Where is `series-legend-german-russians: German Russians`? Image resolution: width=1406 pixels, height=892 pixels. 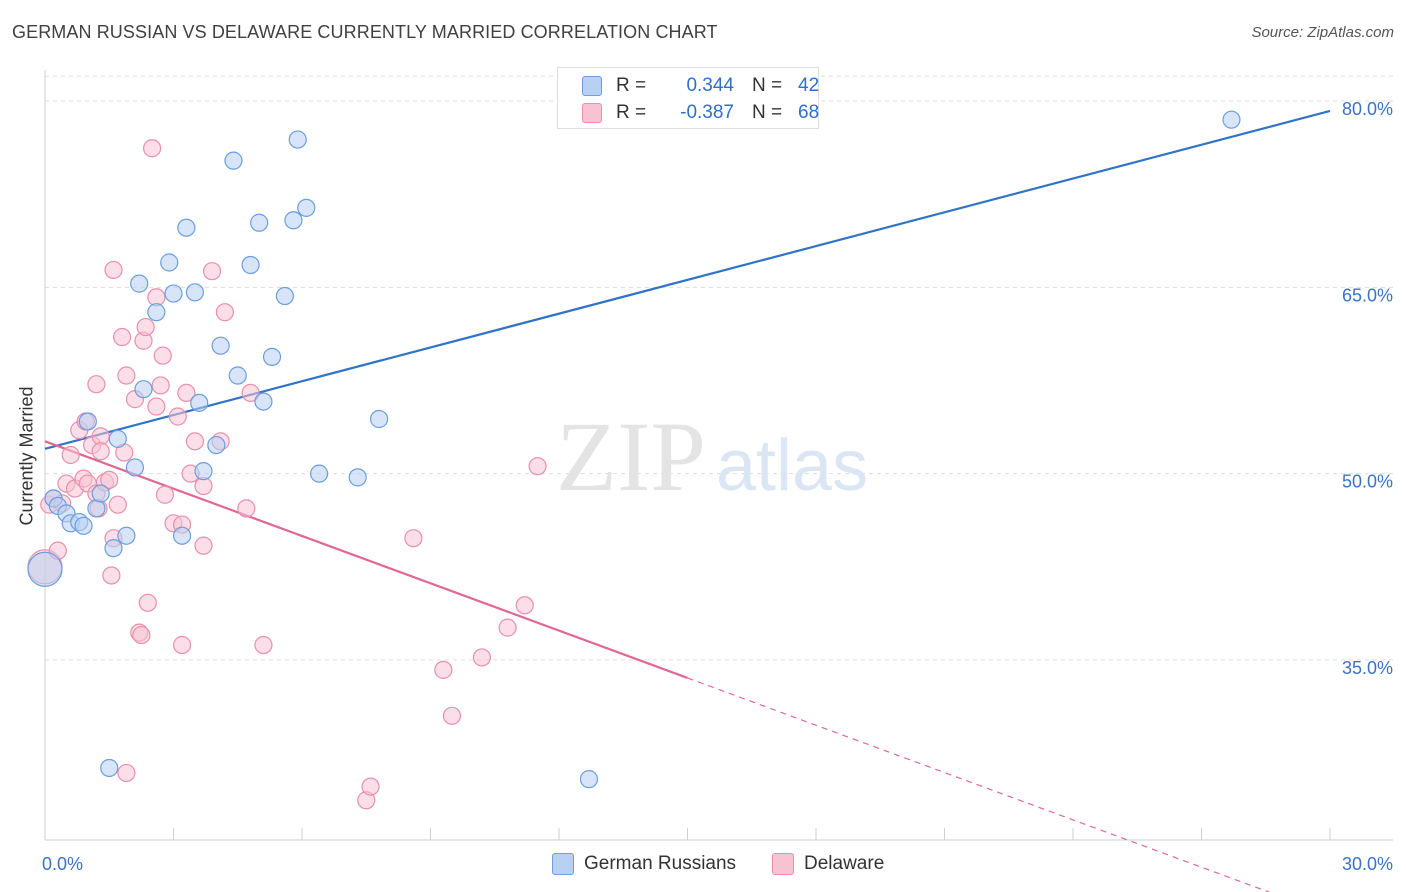 series-legend-german-russians: German Russians is located at coordinates (644, 864).